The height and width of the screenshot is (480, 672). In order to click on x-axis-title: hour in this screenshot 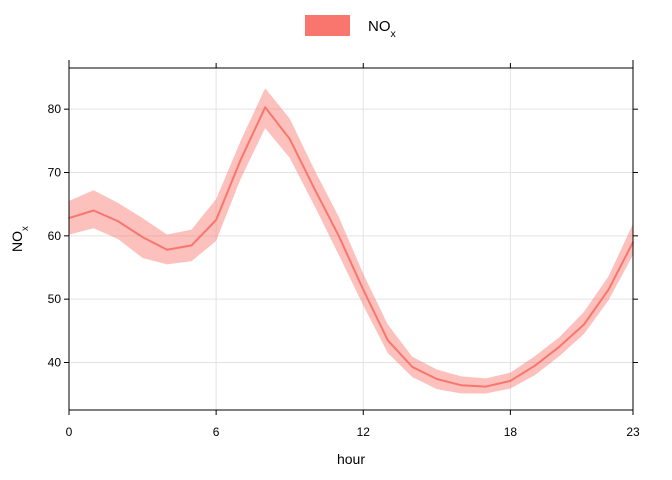, I will do `click(351, 459)`.